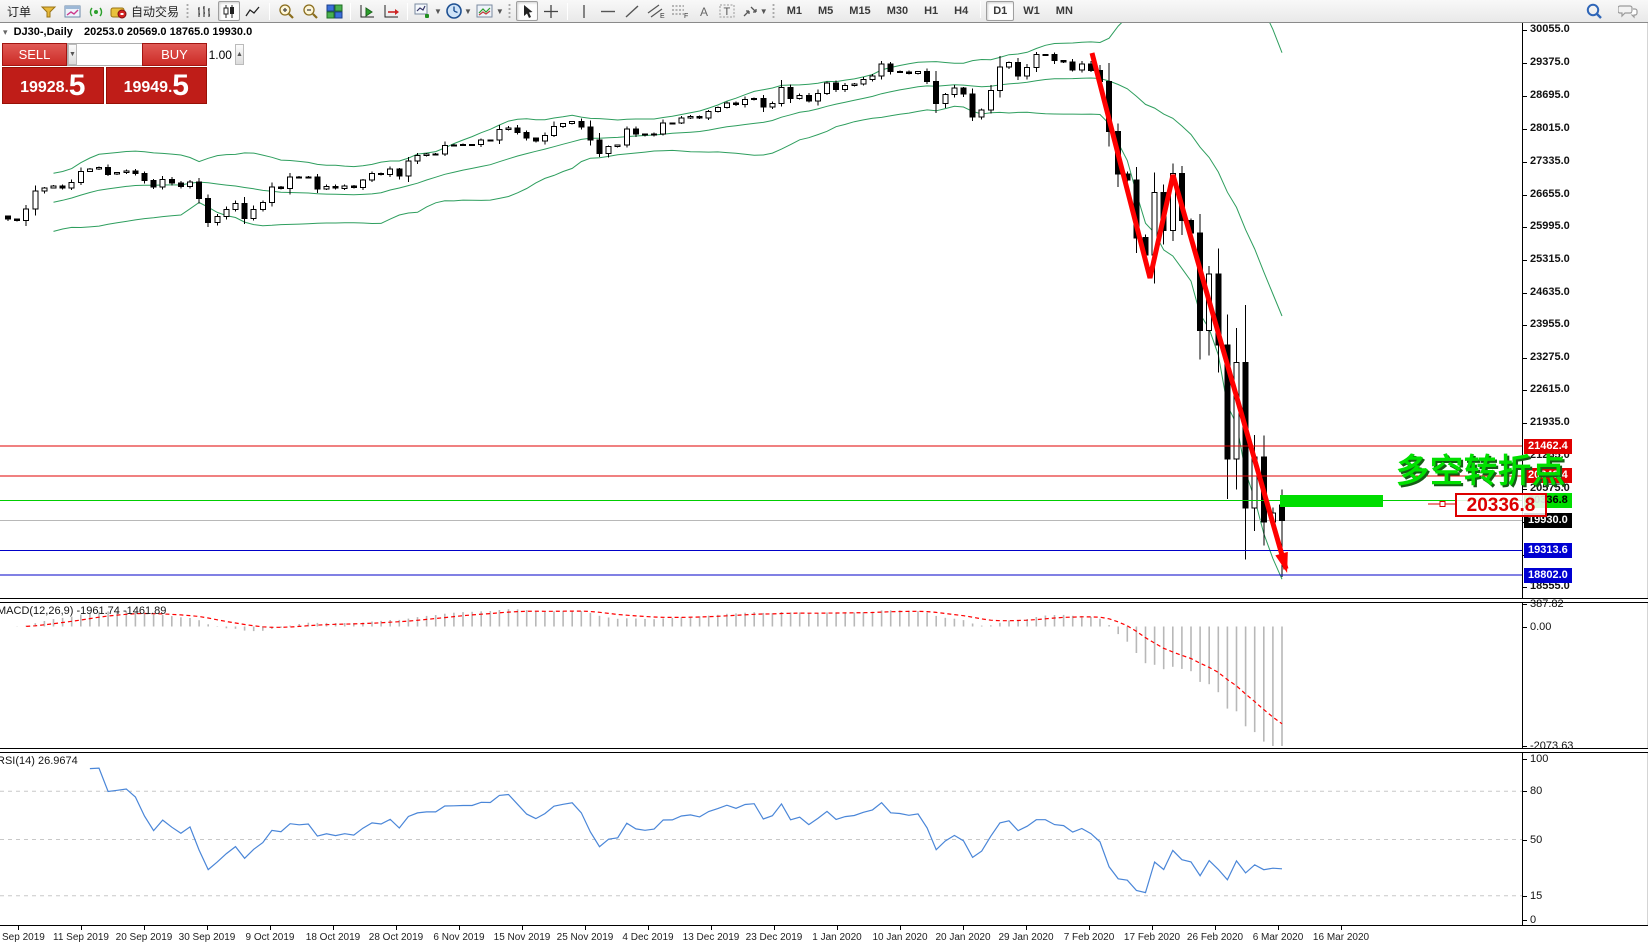 Image resolution: width=1648 pixels, height=946 pixels. What do you see at coordinates (459, 11) in the screenshot?
I see `periods-dropdown: ▼` at bounding box center [459, 11].